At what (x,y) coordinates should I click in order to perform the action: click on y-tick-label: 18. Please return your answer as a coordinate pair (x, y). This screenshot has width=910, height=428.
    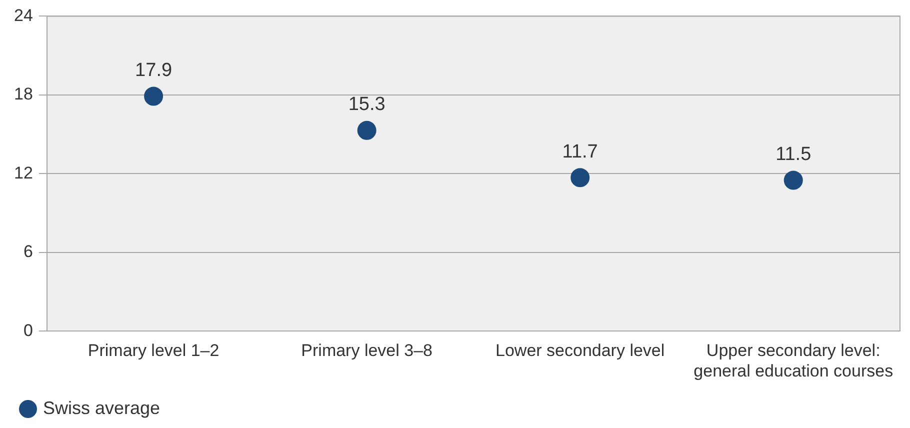
    Looking at the image, I should click on (23, 94).